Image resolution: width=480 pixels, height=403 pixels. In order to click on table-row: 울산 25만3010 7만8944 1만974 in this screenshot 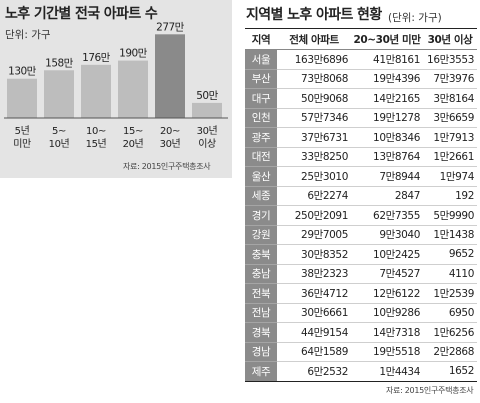, I will do `click(361, 176)`.